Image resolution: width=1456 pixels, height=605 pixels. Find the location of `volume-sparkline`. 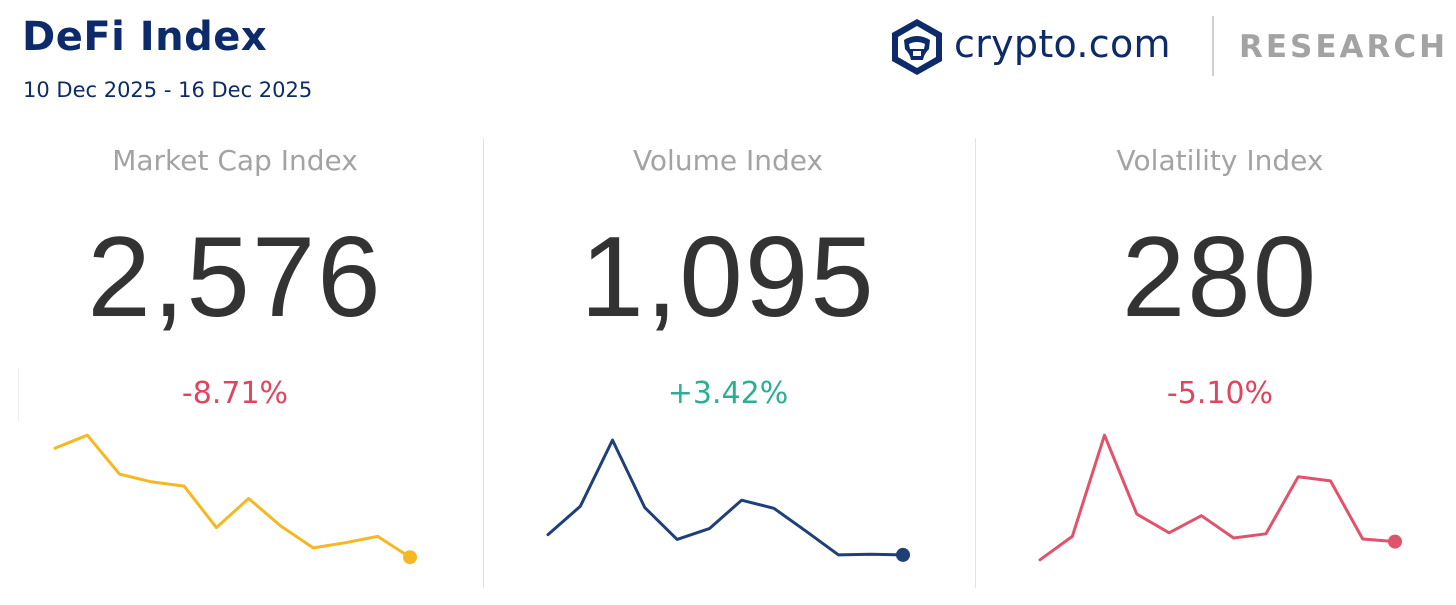

volume-sparkline is located at coordinates (728, 500).